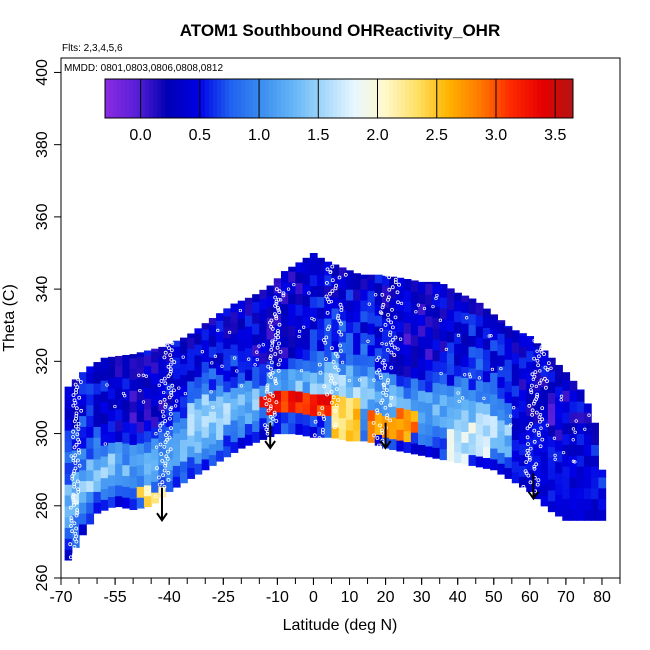  I want to click on flights-subtitle: Flts: 2,3,4,5,6, so click(92, 48).